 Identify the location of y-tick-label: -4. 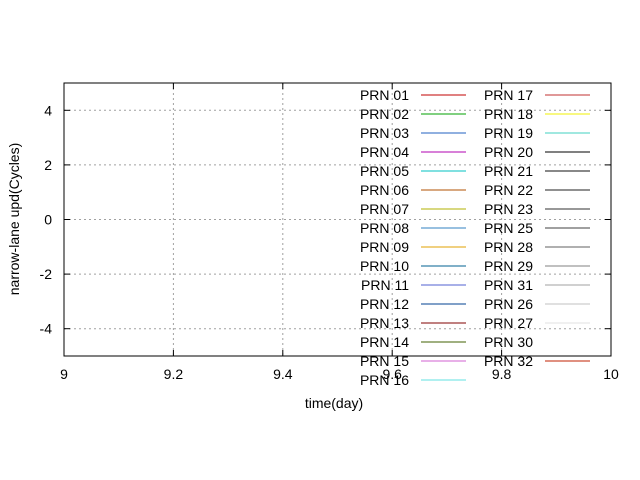
(46, 329).